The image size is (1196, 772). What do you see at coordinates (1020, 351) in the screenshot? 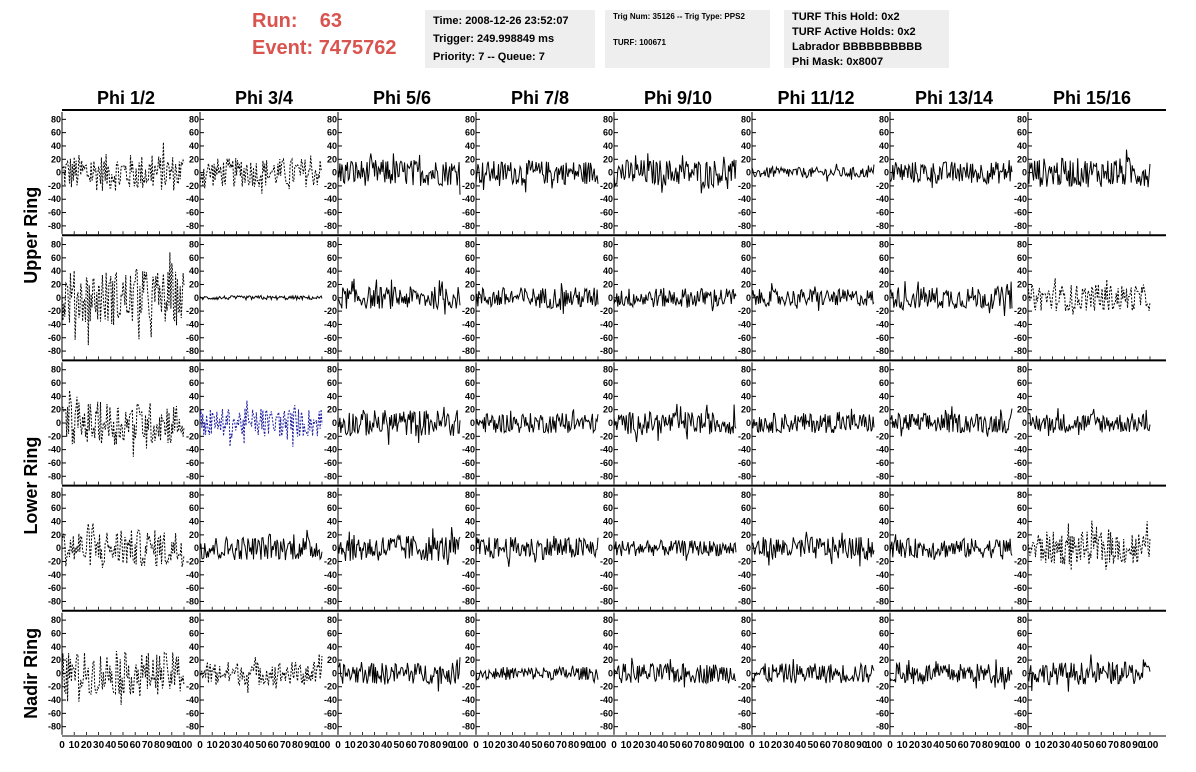
I see `y-tick-label-1-7-0: -80` at bounding box center [1020, 351].